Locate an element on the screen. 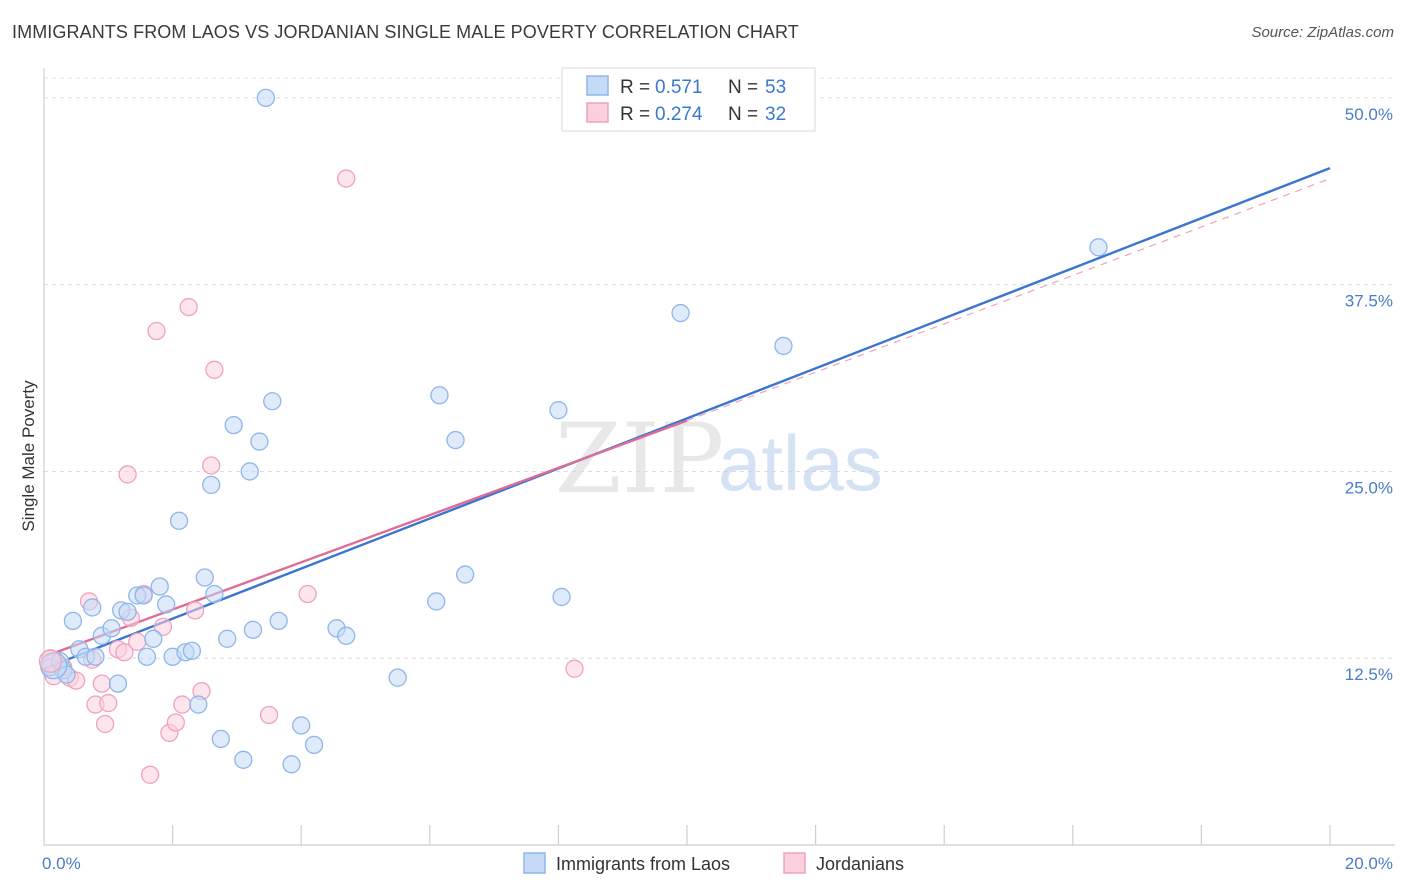 The height and width of the screenshot is (892, 1406). legend-swatch-laos is located at coordinates (534, 863).